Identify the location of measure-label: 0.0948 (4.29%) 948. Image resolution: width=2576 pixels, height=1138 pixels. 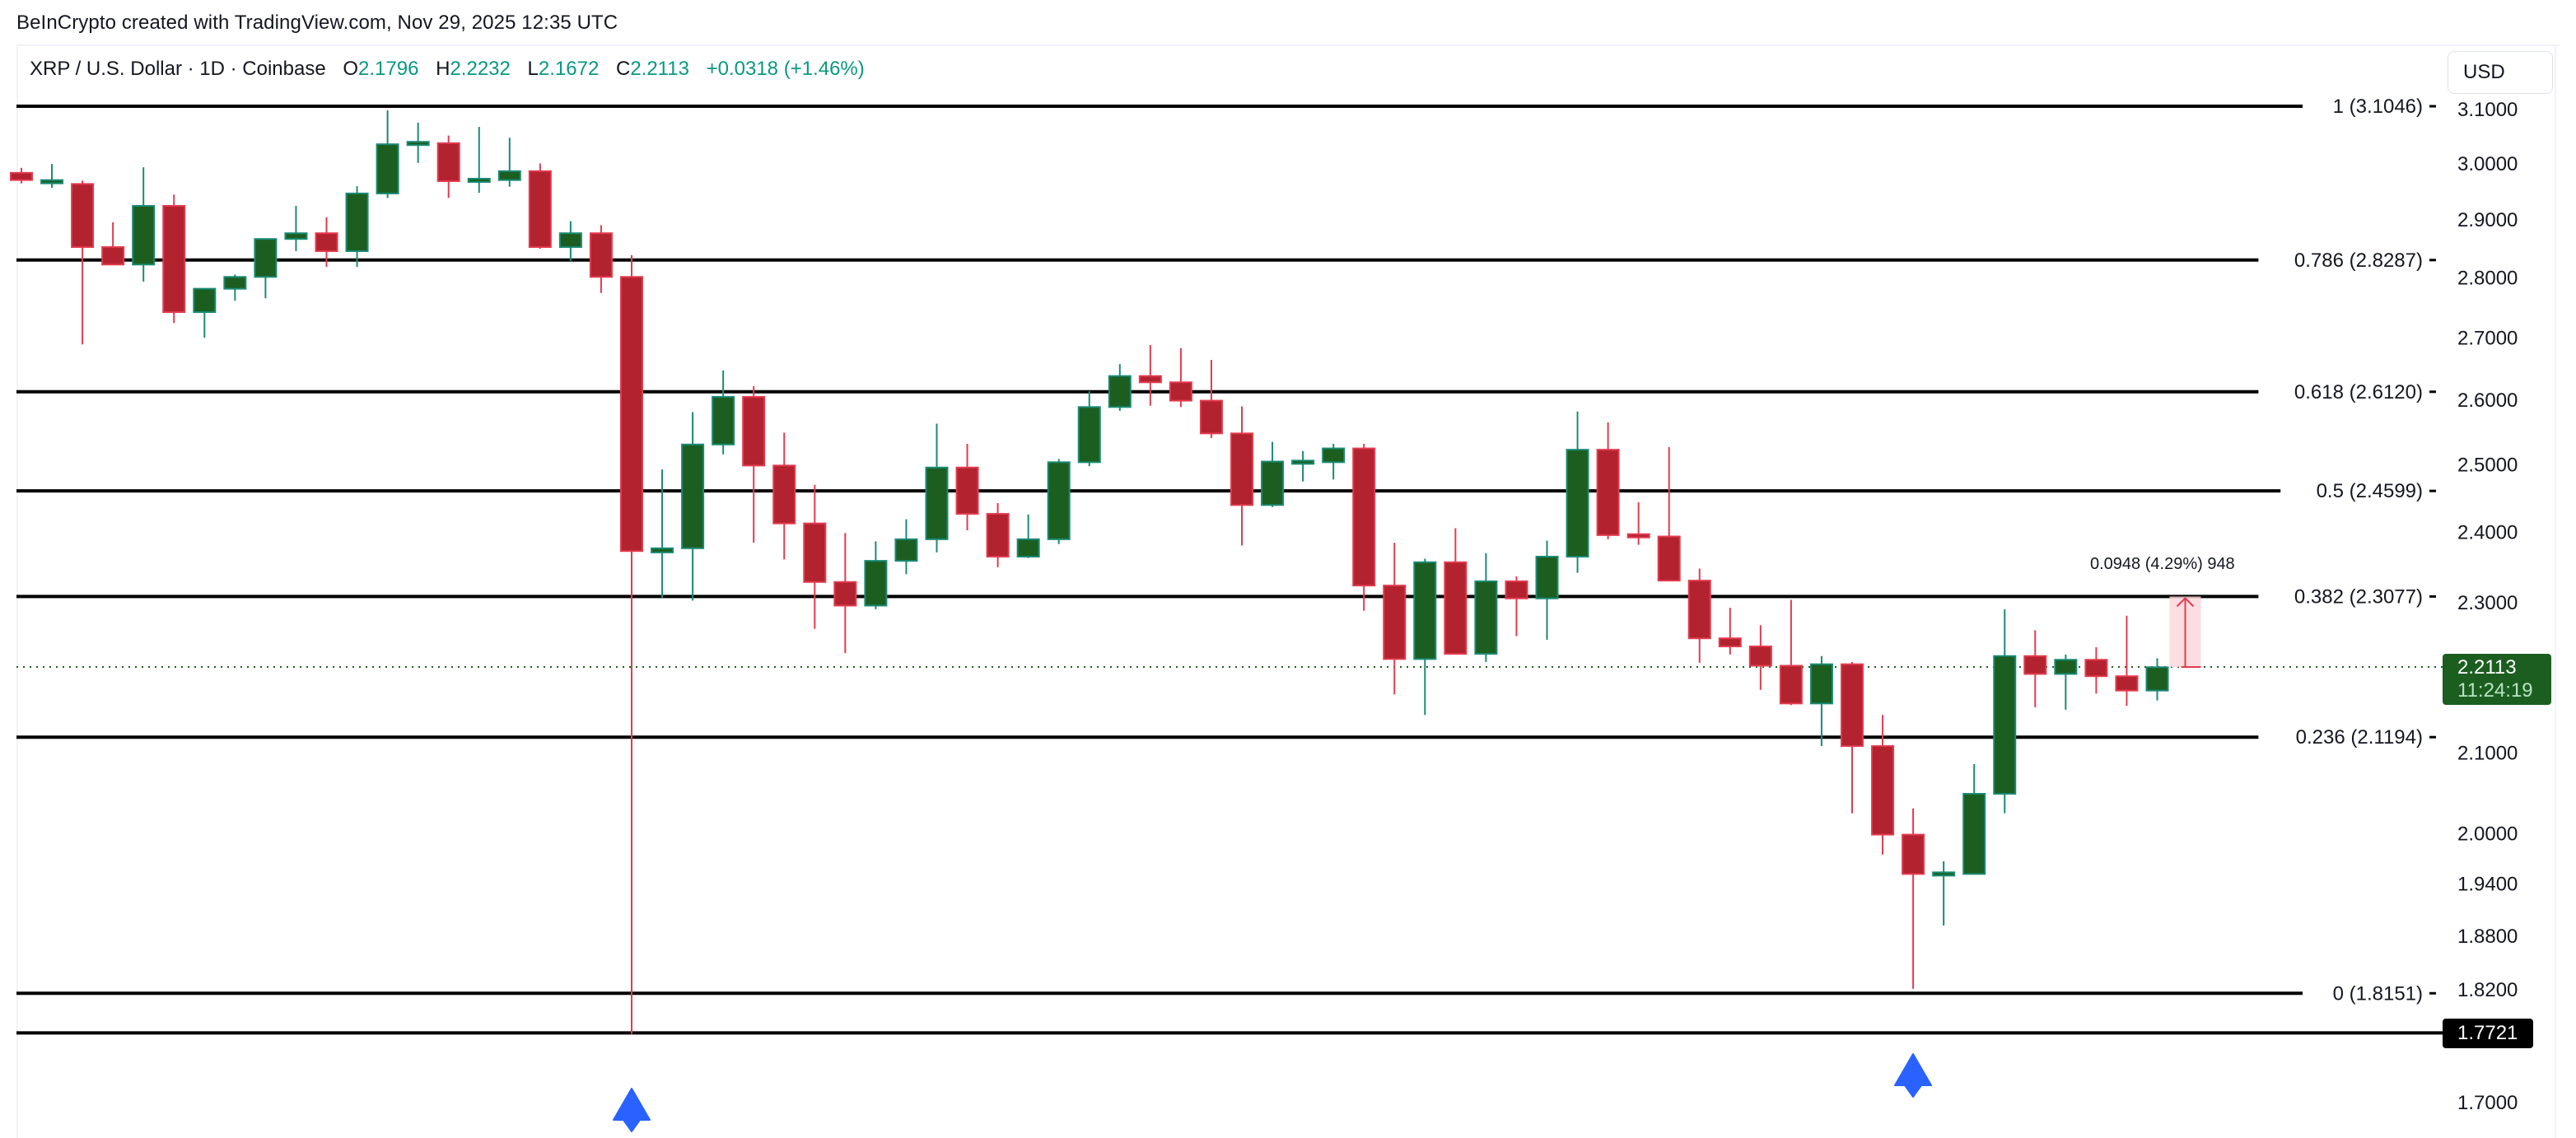
(2162, 564).